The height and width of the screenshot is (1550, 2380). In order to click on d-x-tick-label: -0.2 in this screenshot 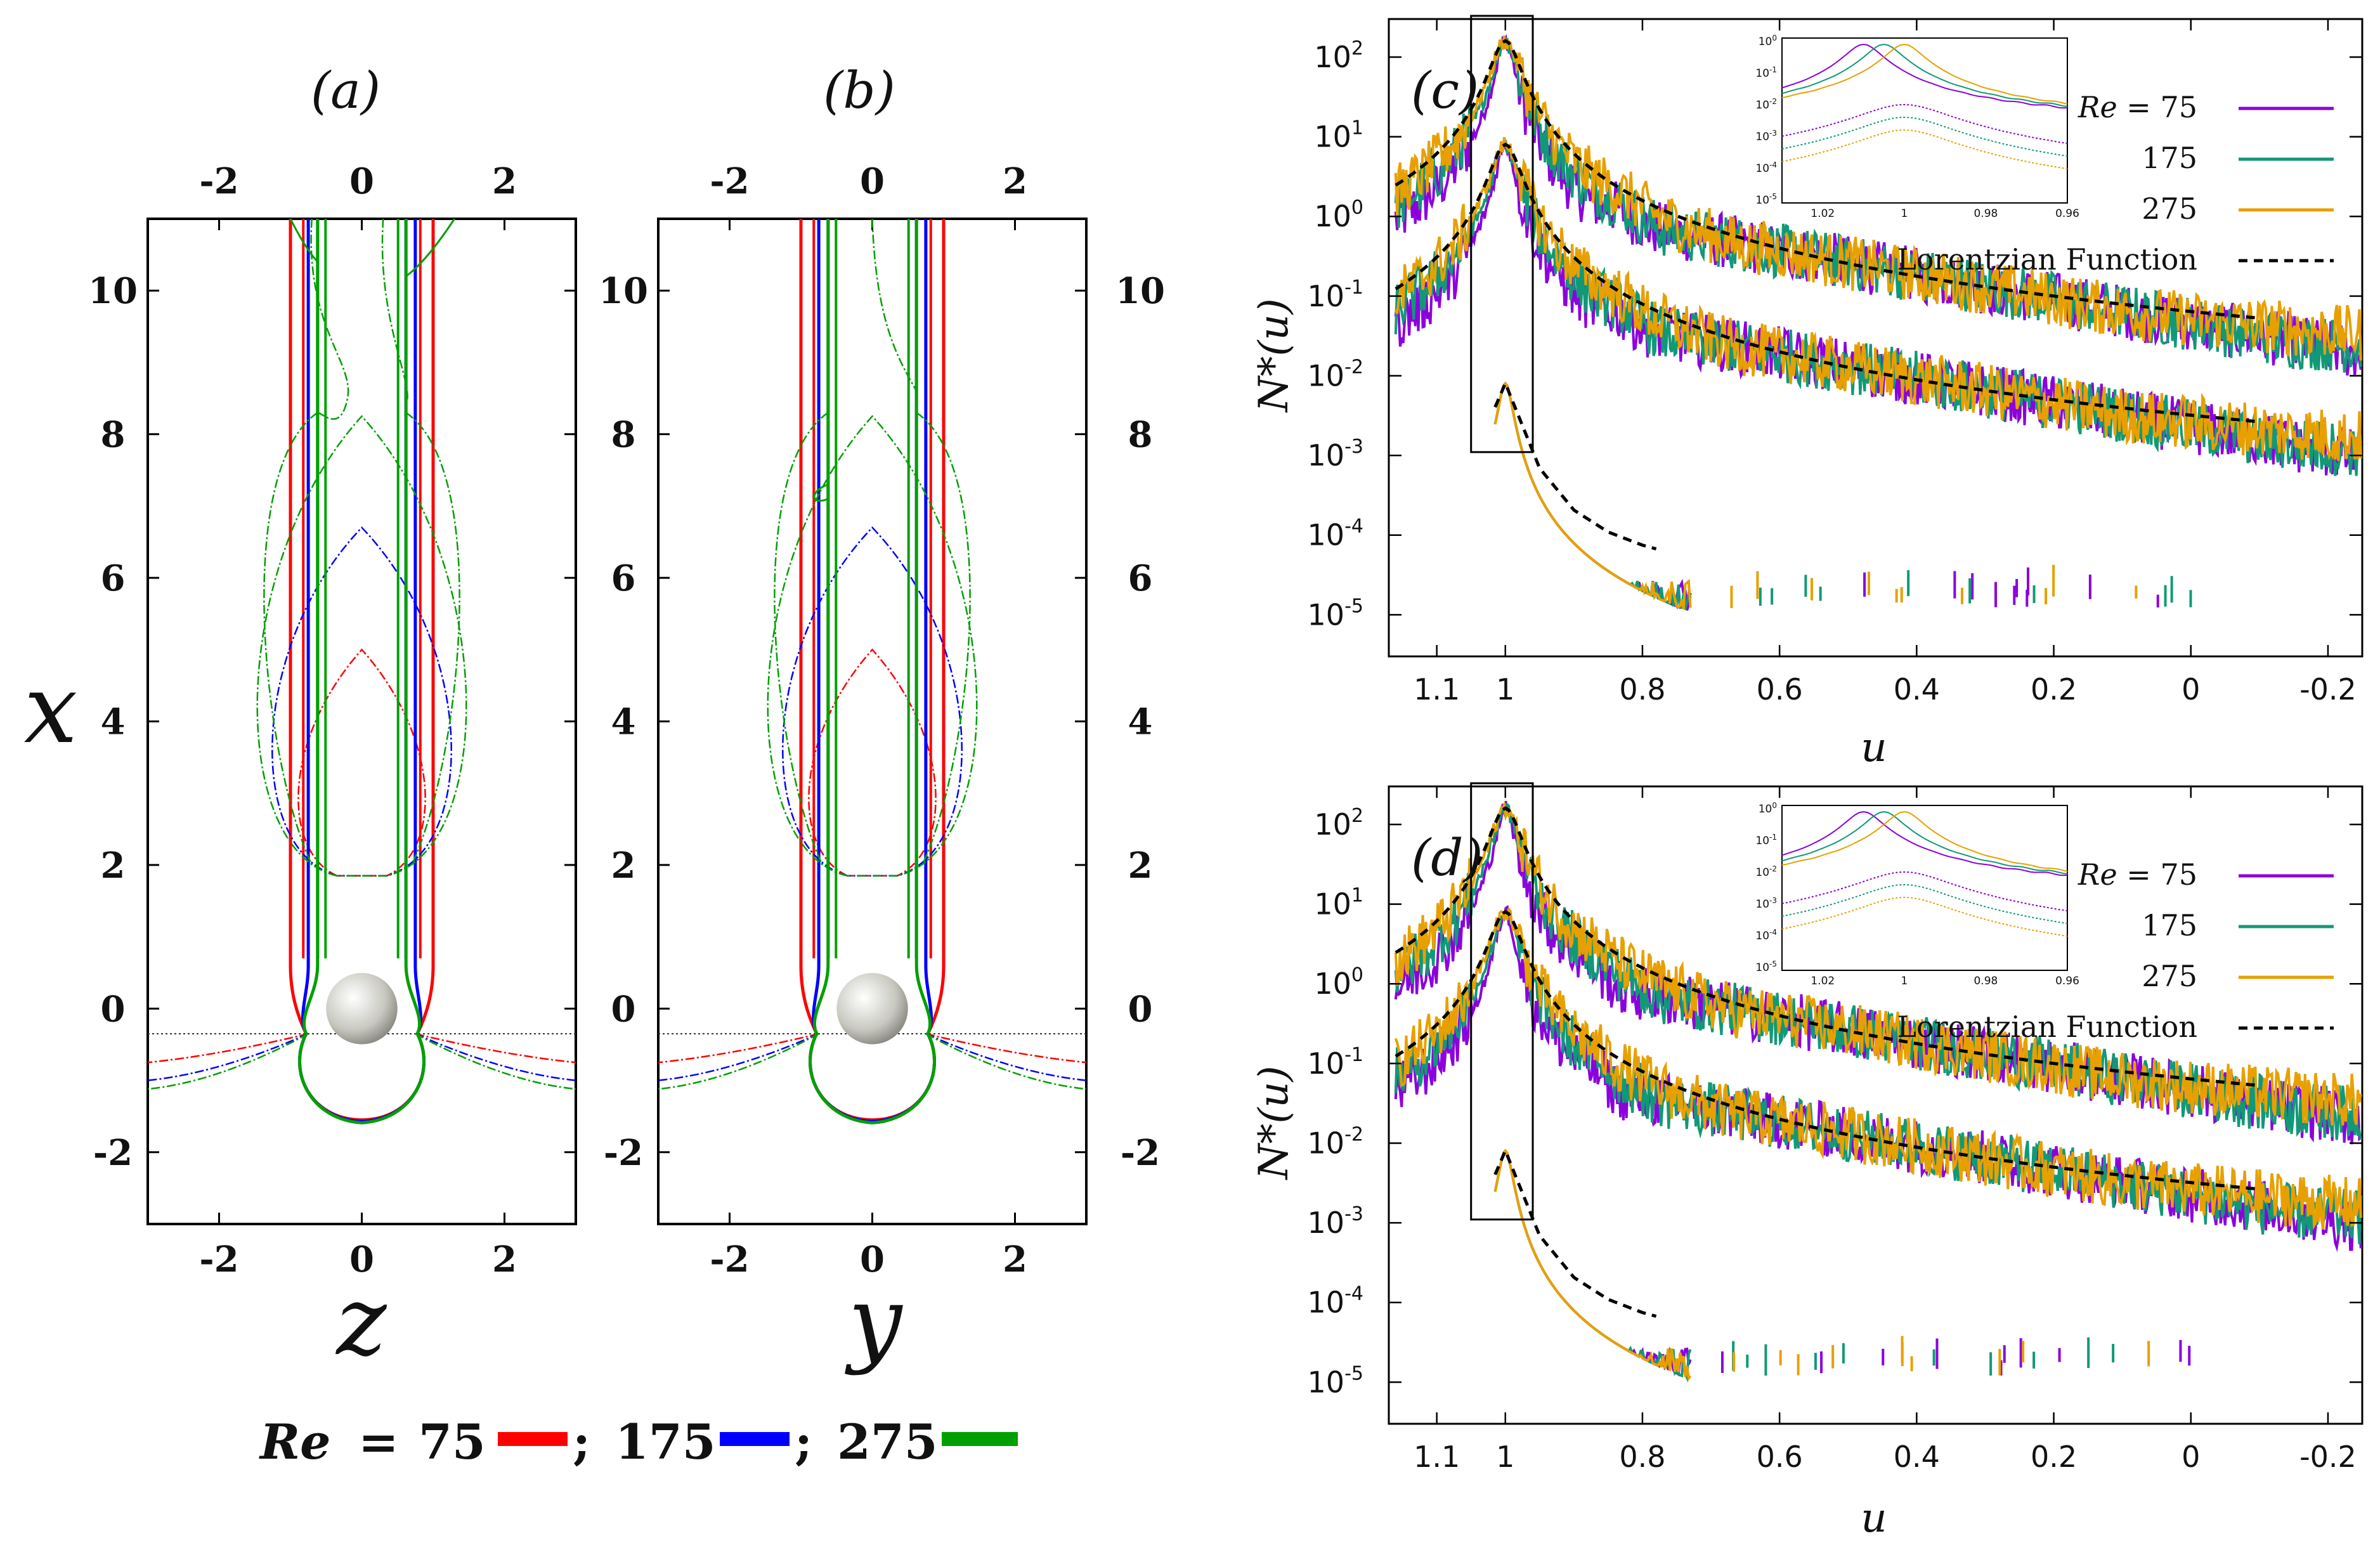, I will do `click(2328, 1457)`.